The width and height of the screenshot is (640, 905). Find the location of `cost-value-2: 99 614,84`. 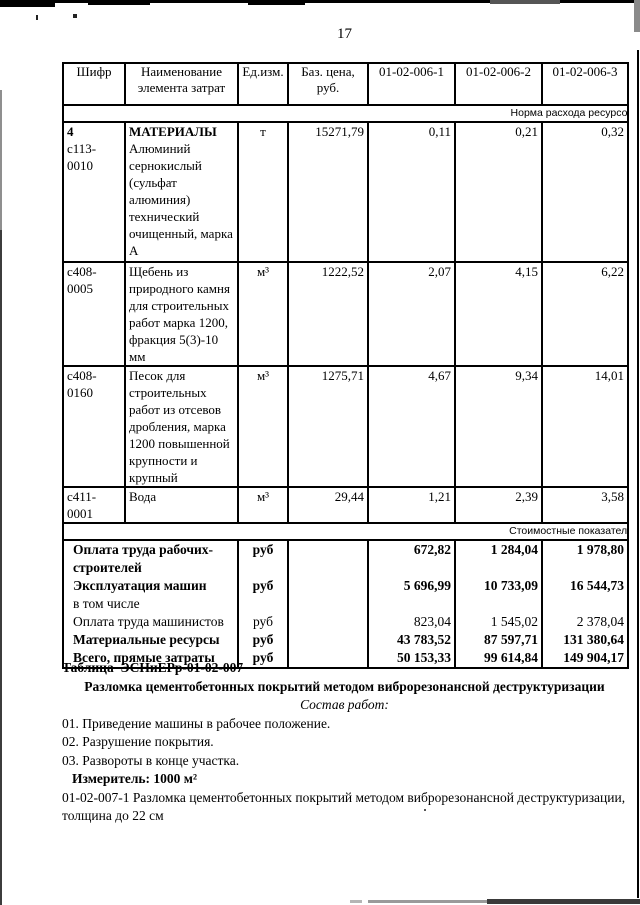

cost-value-2: 99 614,84 is located at coordinates (498, 659).